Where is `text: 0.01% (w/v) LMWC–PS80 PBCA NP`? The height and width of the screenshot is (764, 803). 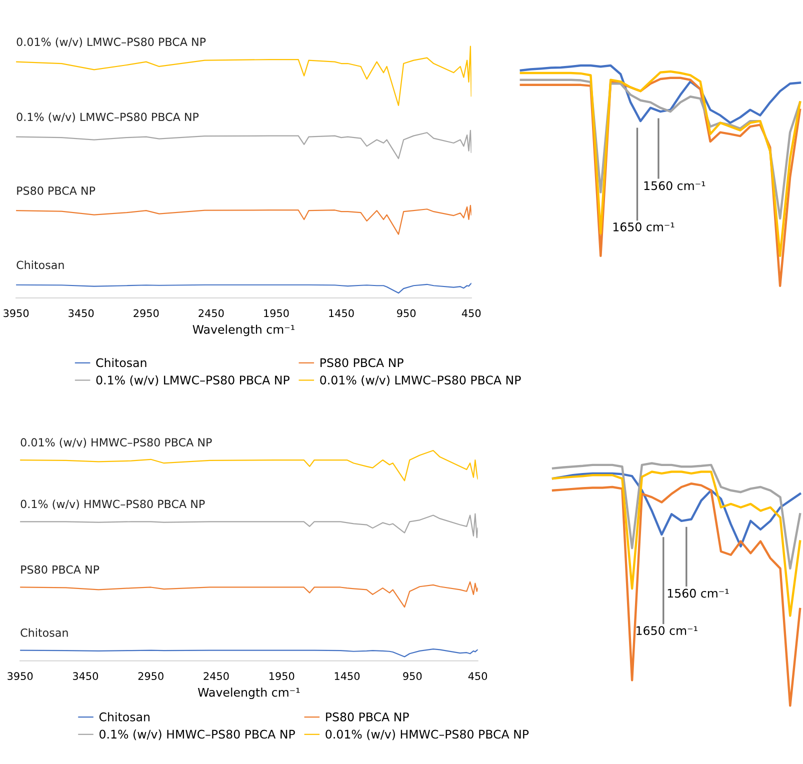 text: 0.01% (w/v) LMWC–PS80 PBCA NP is located at coordinates (111, 42).